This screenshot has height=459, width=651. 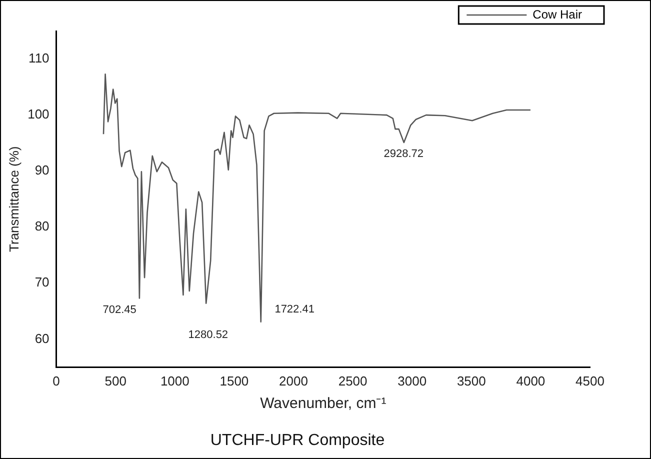 I want to click on x-tick-label: 4500, so click(x=590, y=381).